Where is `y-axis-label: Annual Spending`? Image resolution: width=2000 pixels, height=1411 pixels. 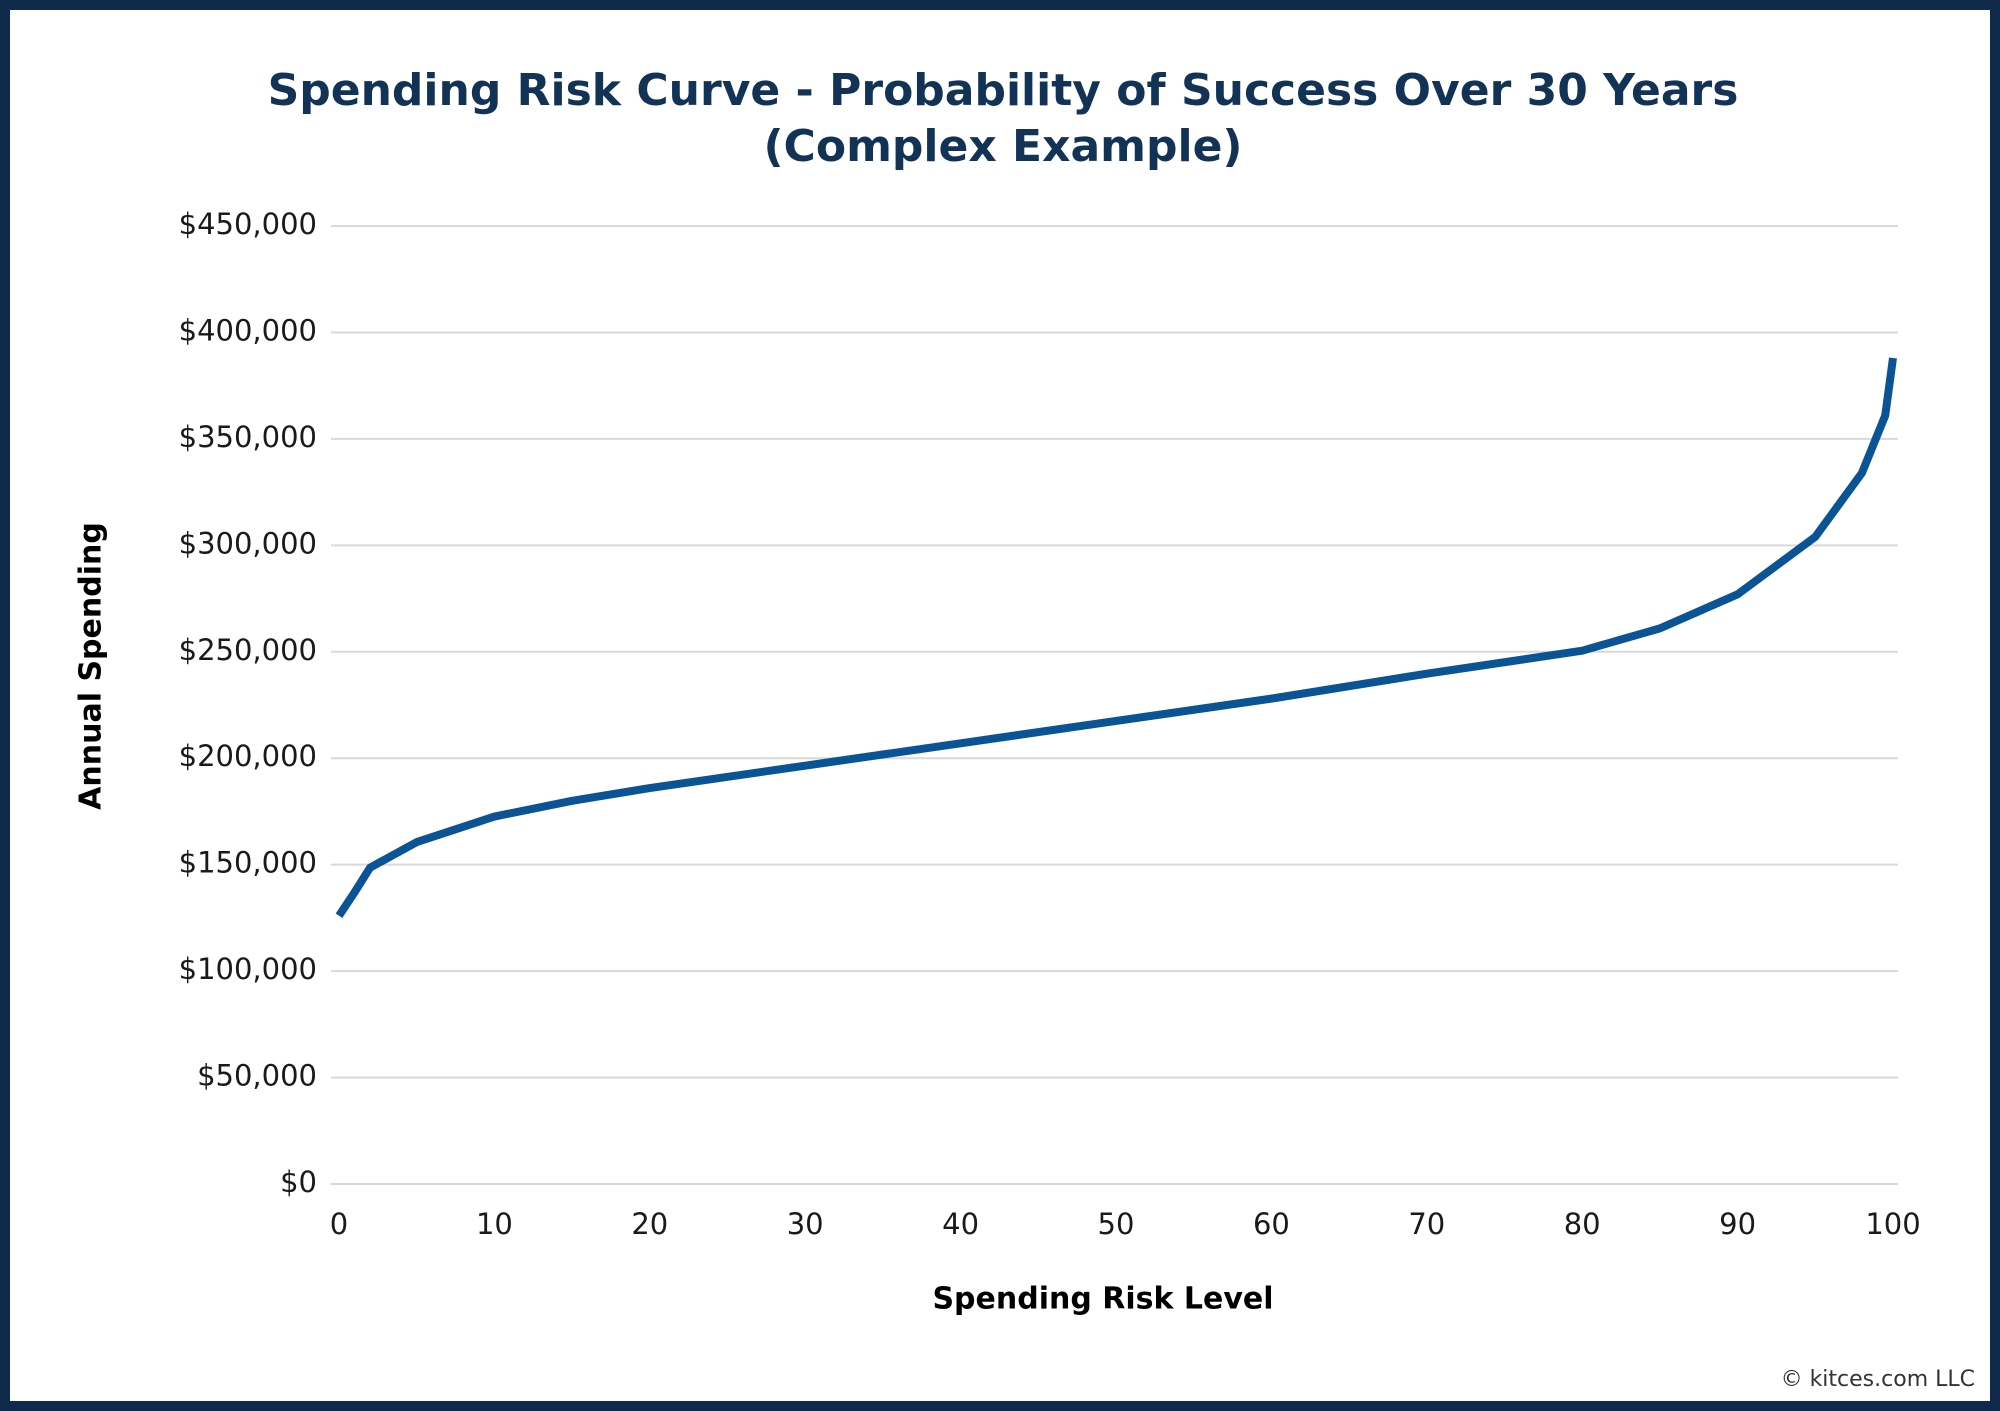
y-axis-label: Annual Spending is located at coordinates (91, 666).